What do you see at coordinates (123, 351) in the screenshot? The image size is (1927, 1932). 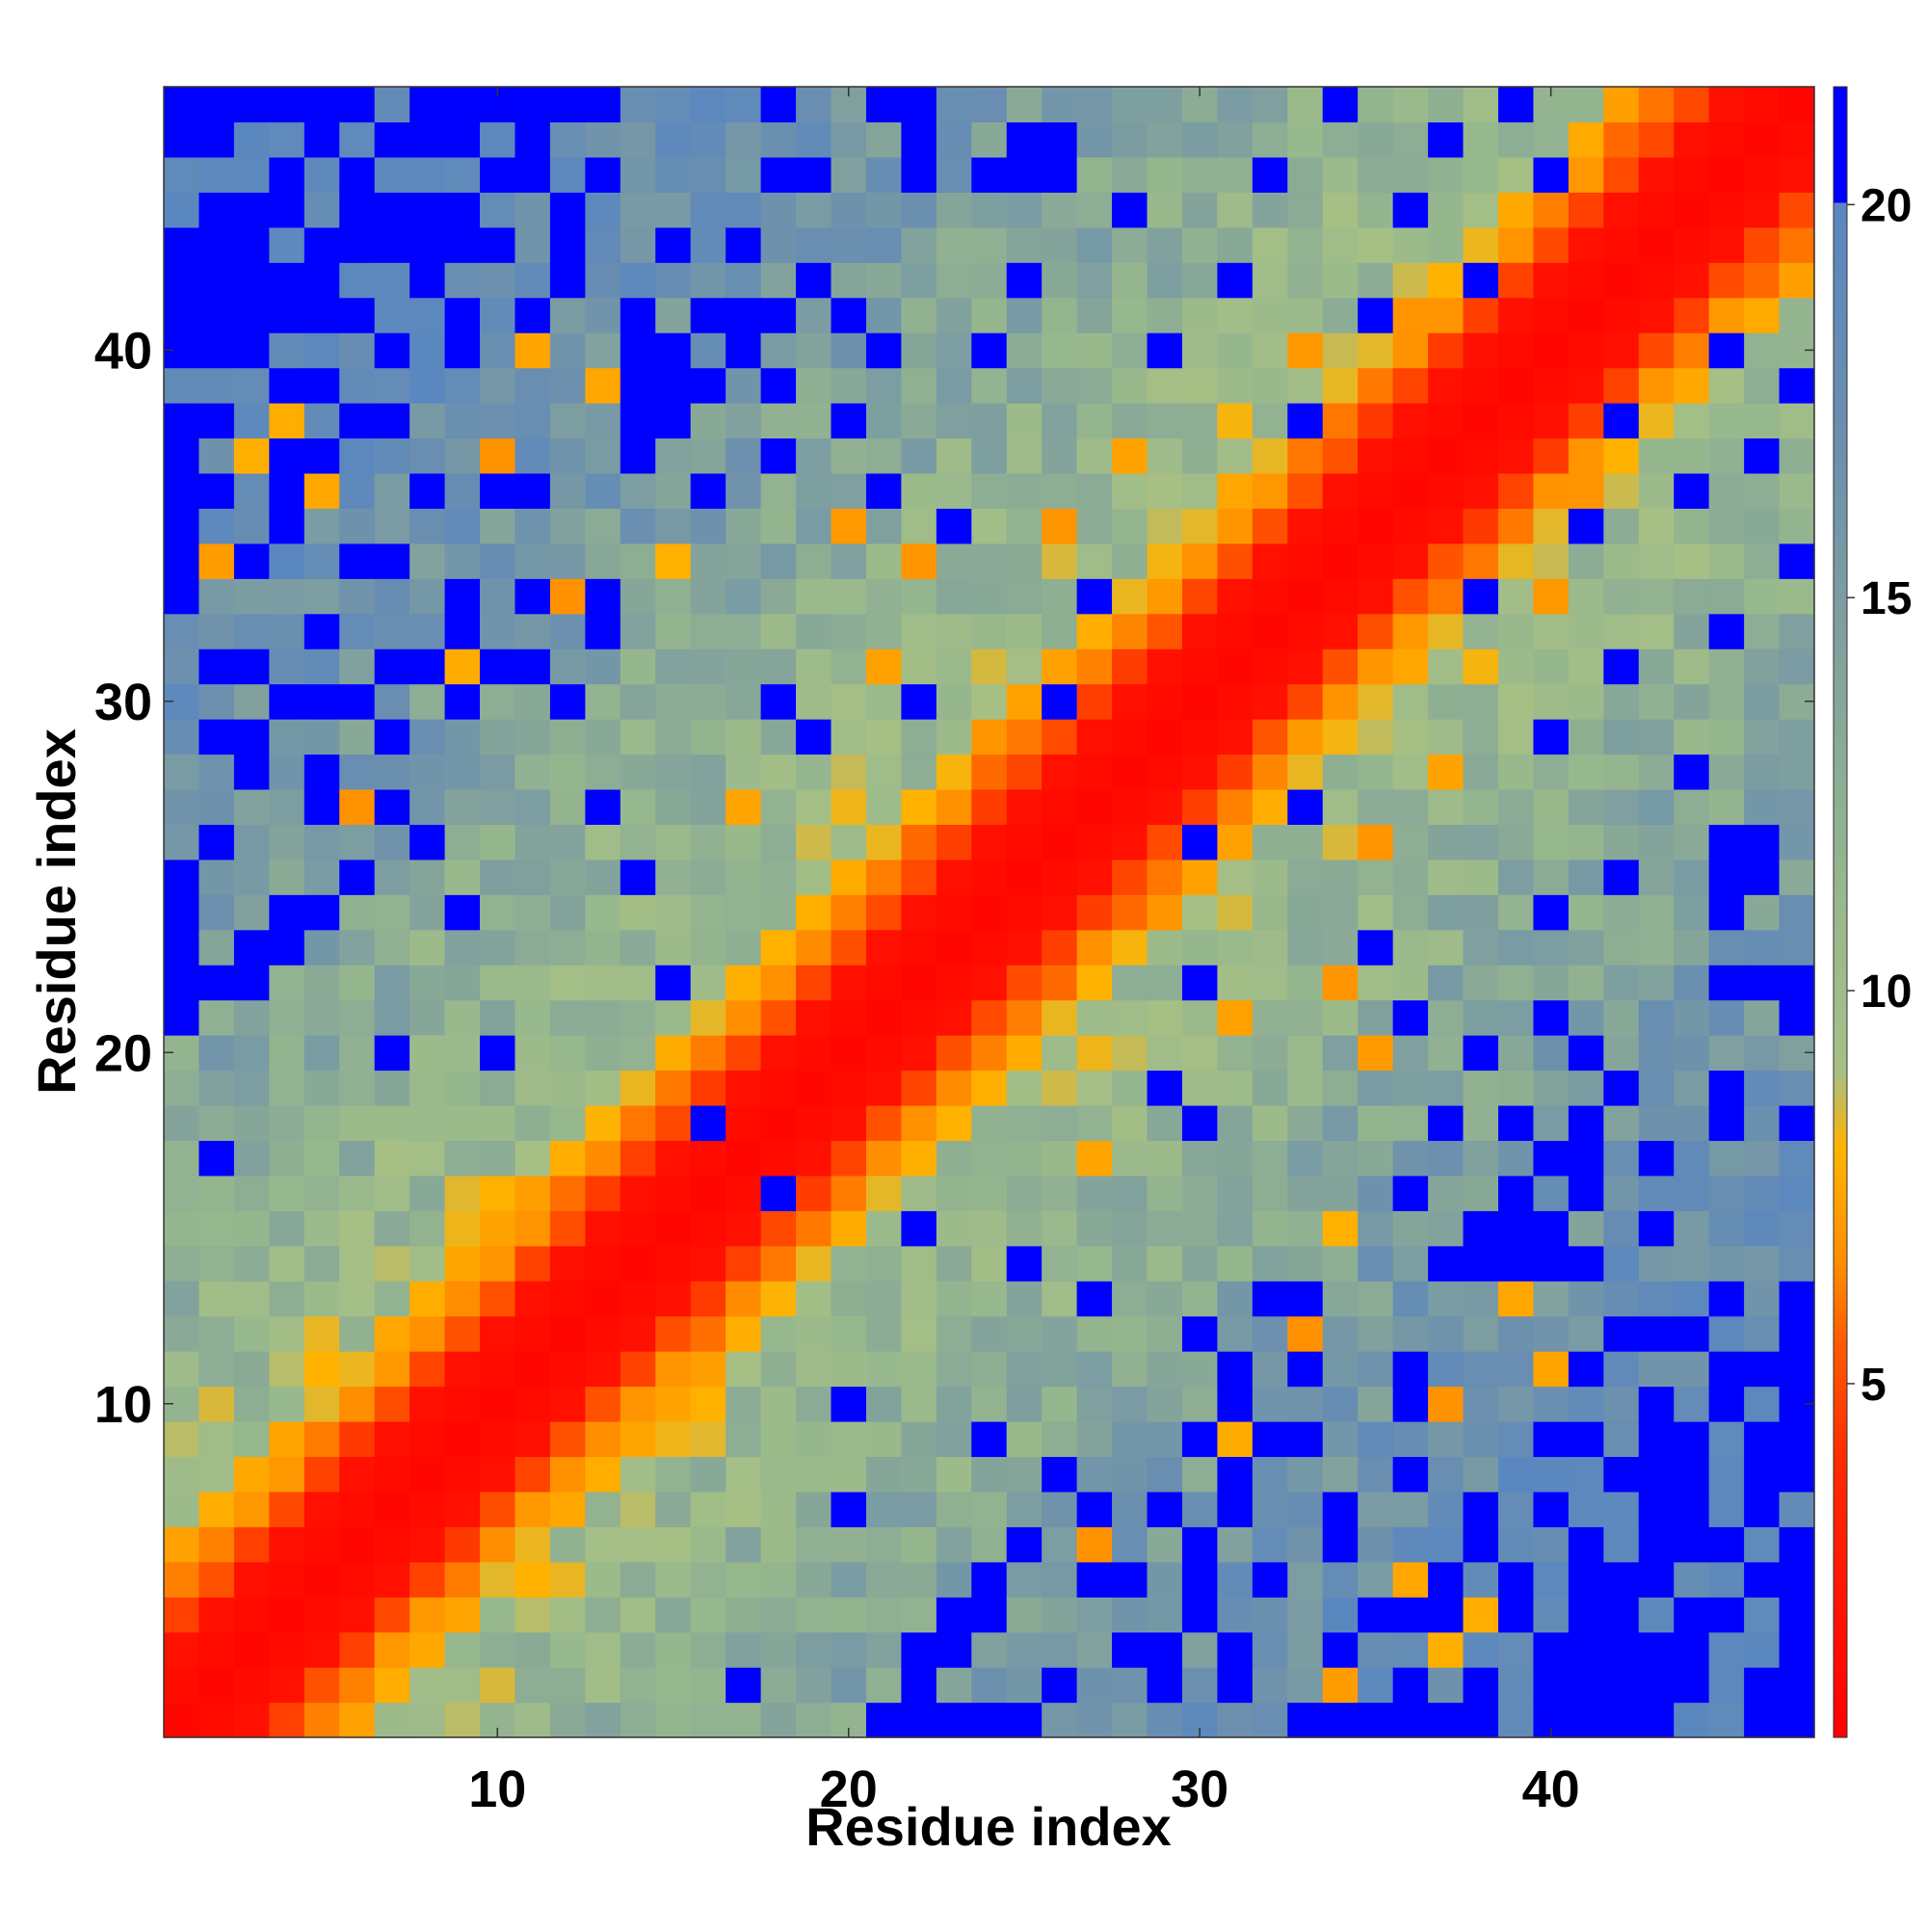 I see `y-tick-label: 40` at bounding box center [123, 351].